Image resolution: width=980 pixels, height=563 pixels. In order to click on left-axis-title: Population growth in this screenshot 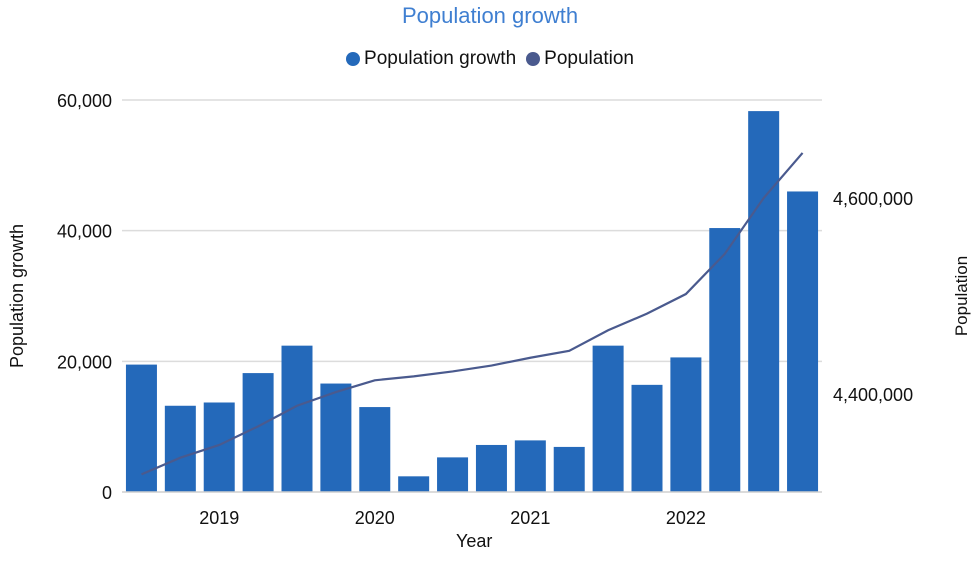, I will do `click(17, 296)`.